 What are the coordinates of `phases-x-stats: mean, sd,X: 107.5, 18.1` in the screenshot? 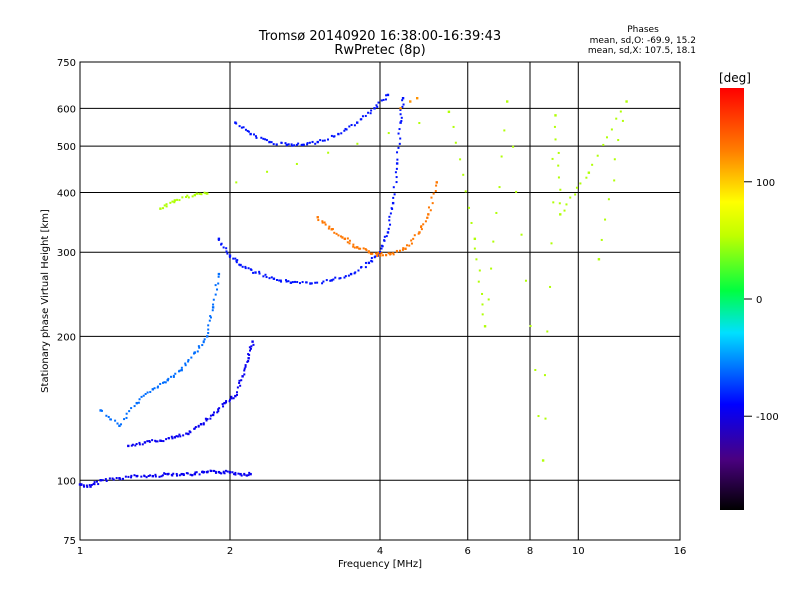 It's located at (642, 51).